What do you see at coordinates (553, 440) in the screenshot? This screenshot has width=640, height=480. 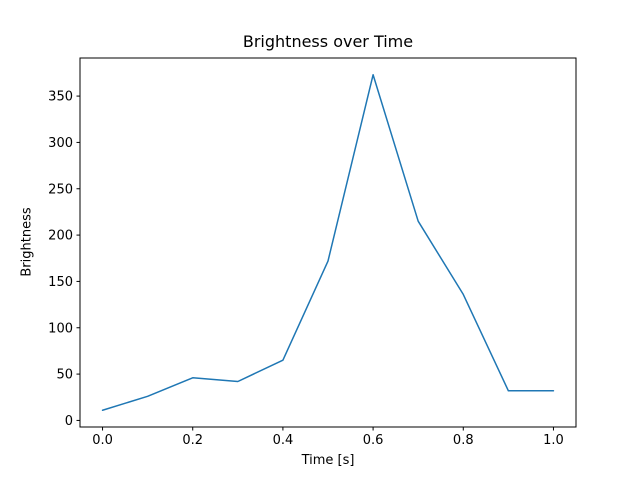 I see `x-tick-label: 1.0` at bounding box center [553, 440].